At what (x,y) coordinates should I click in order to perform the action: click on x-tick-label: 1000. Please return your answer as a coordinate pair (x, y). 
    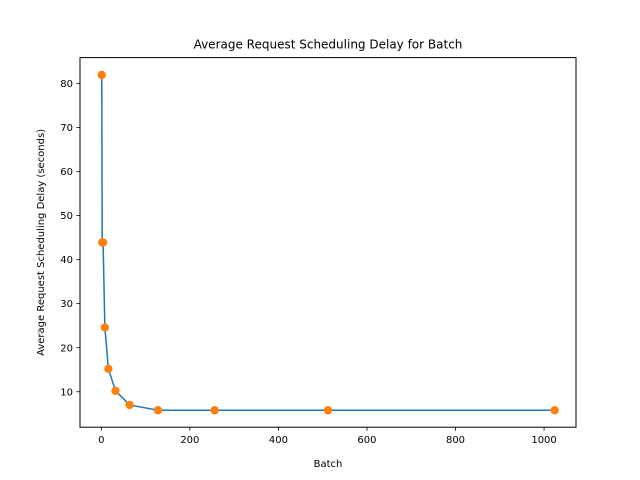
    Looking at the image, I should click on (543, 440).